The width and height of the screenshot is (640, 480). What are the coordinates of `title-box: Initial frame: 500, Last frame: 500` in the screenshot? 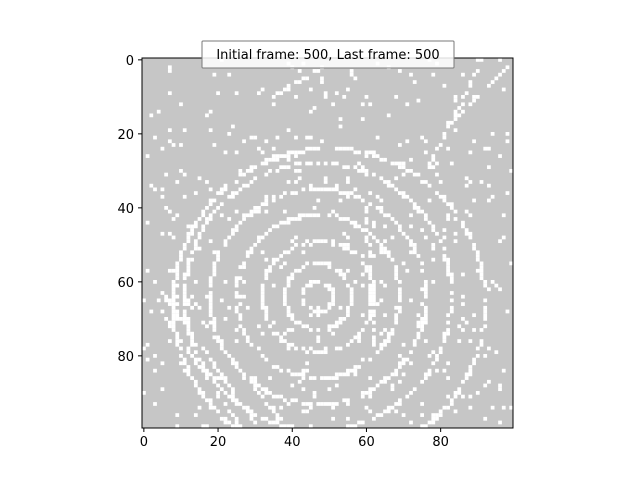 It's located at (328, 54).